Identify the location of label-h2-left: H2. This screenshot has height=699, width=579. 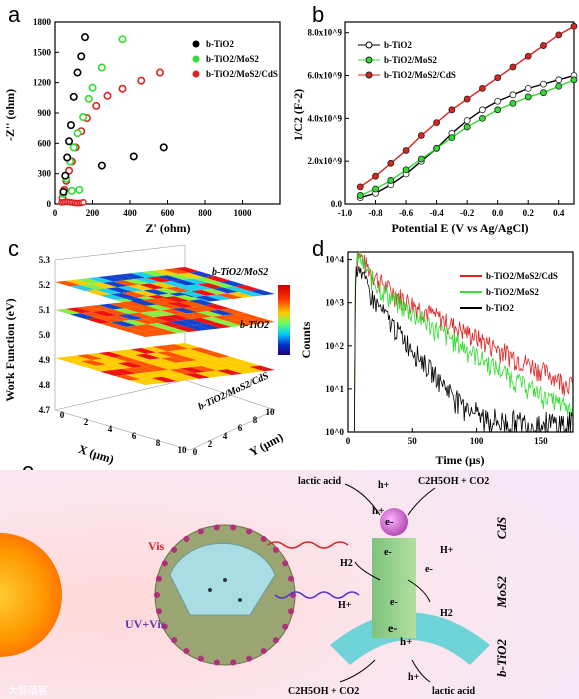
(346, 563).